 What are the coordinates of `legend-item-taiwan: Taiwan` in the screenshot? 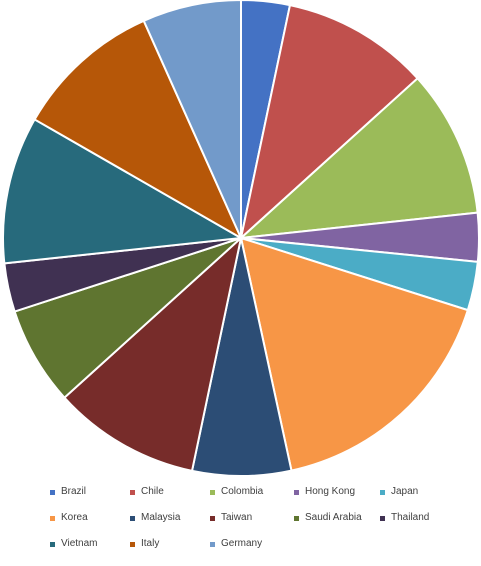 It's located at (252, 518).